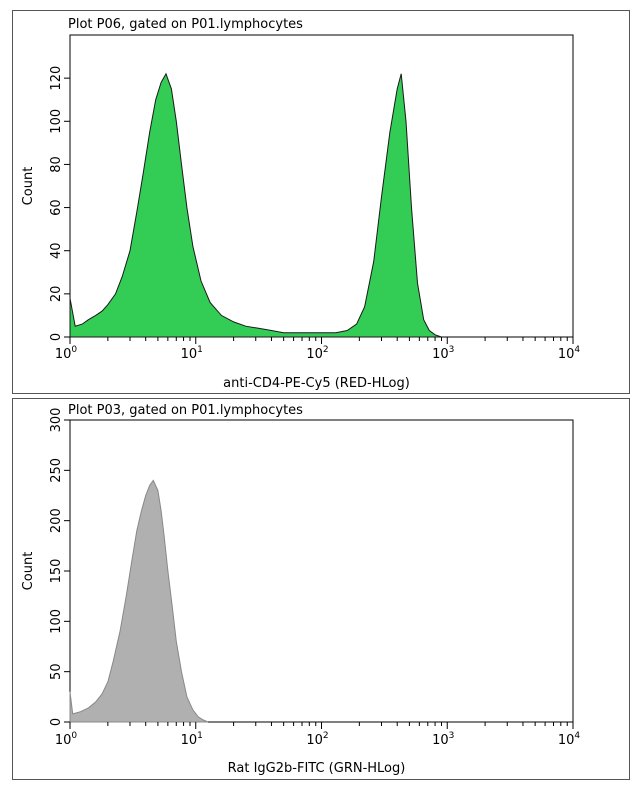 This screenshot has height=798, width=640. Describe the element at coordinates (56, 470) in the screenshot. I see `y-tick-label: 250` at that location.